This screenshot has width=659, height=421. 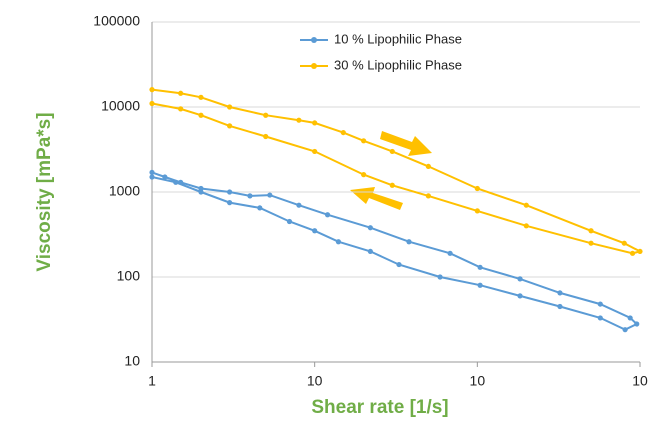 I want to click on y-axis-title: Viscosity [mPa*s], so click(x=44, y=191).